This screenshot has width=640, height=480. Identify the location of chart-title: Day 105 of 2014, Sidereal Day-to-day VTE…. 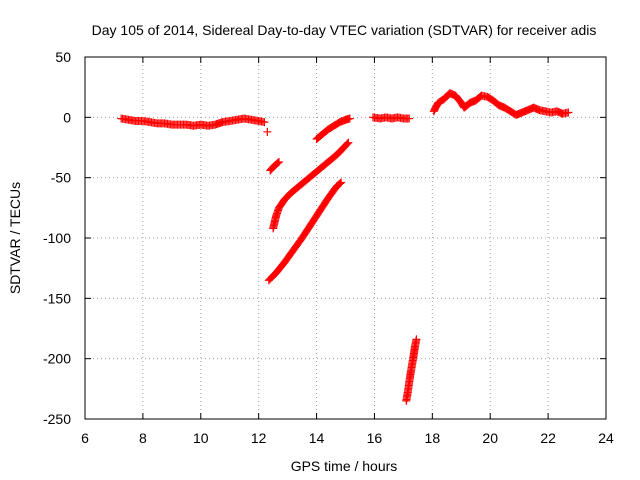
(344, 30).